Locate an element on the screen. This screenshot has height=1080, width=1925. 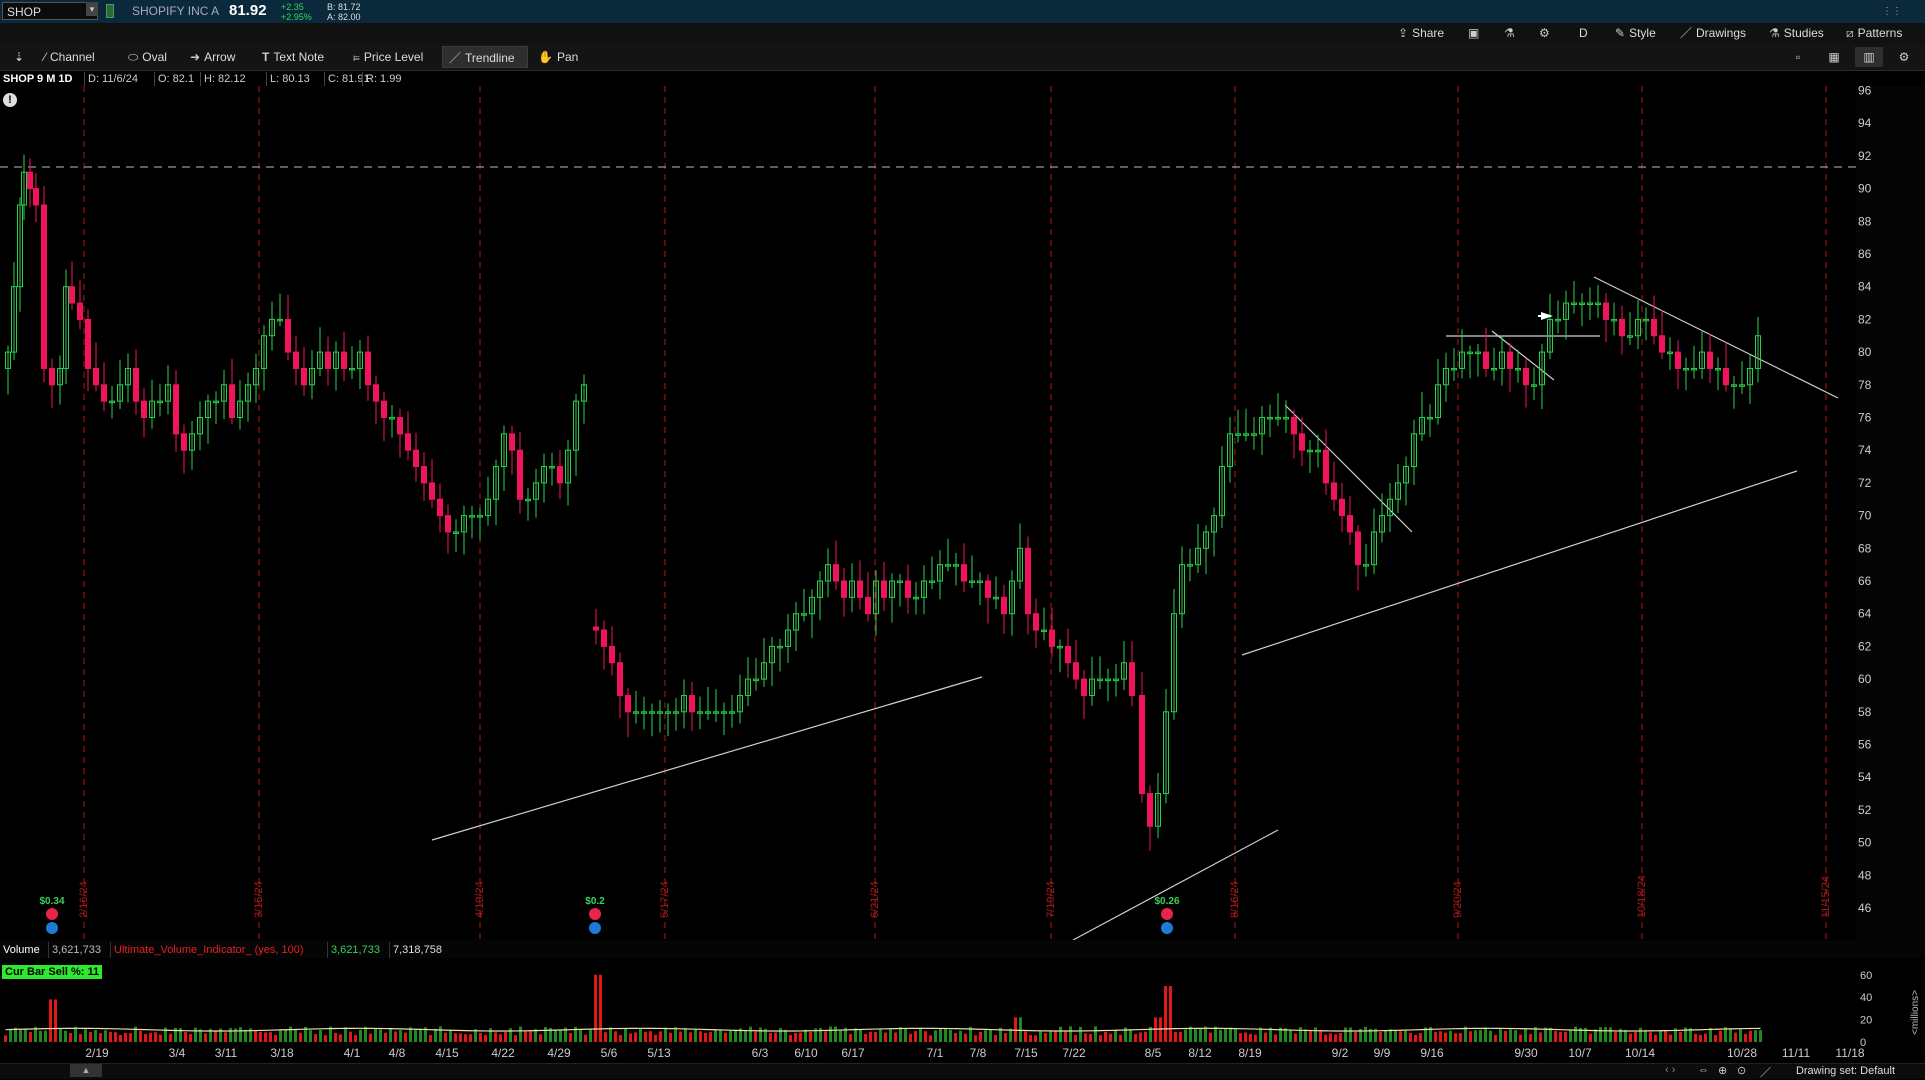
crosshair-icon: ⊕ is located at coordinates (1723, 1071).